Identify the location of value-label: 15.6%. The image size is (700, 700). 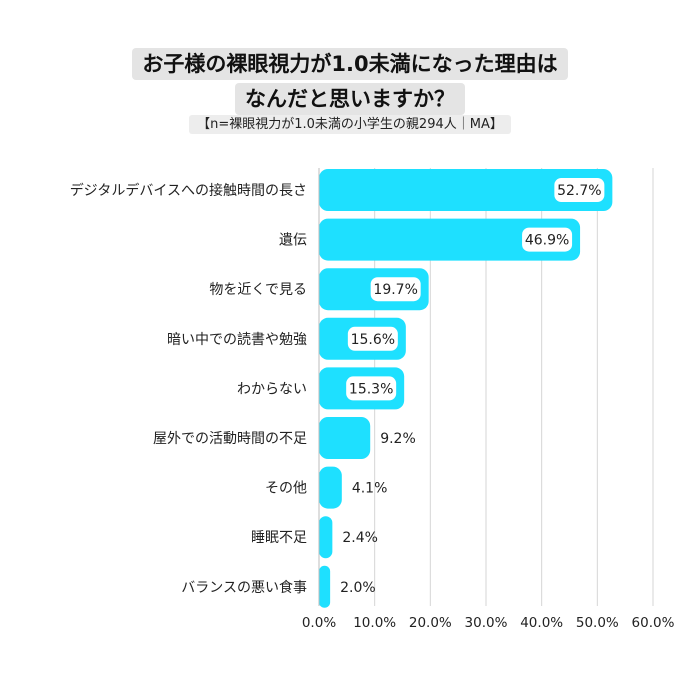
(373, 340).